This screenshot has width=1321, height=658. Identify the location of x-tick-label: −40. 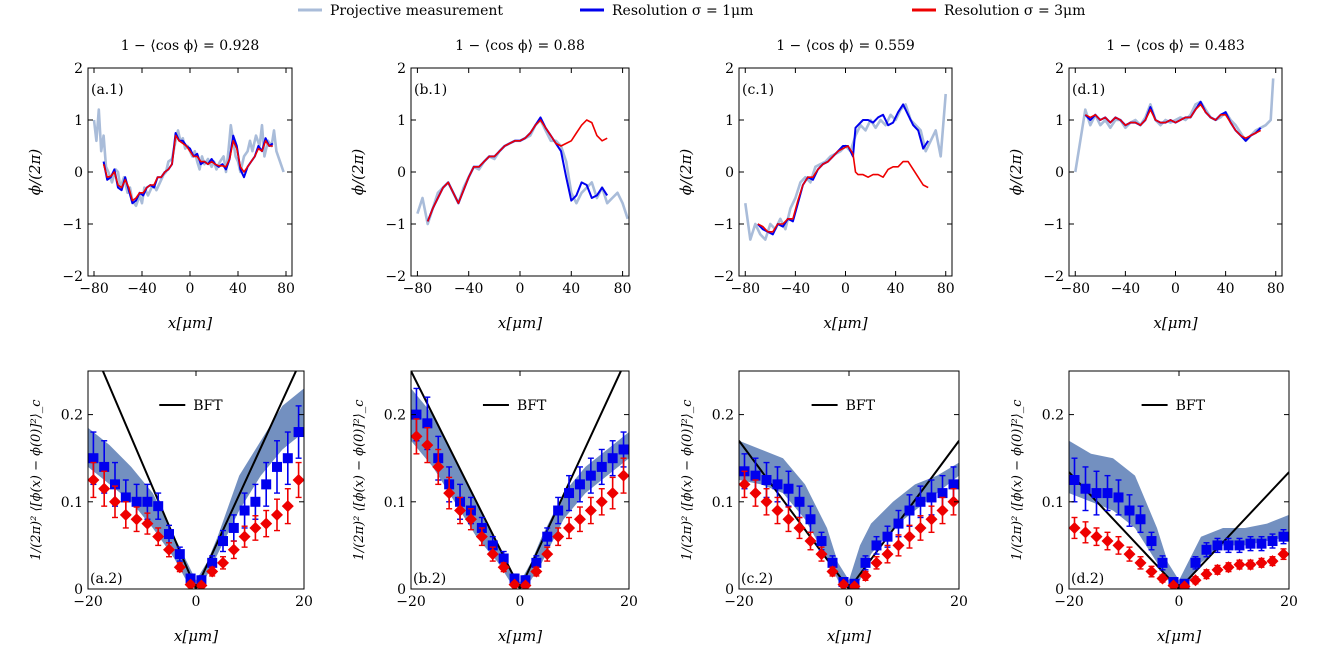
(469, 289).